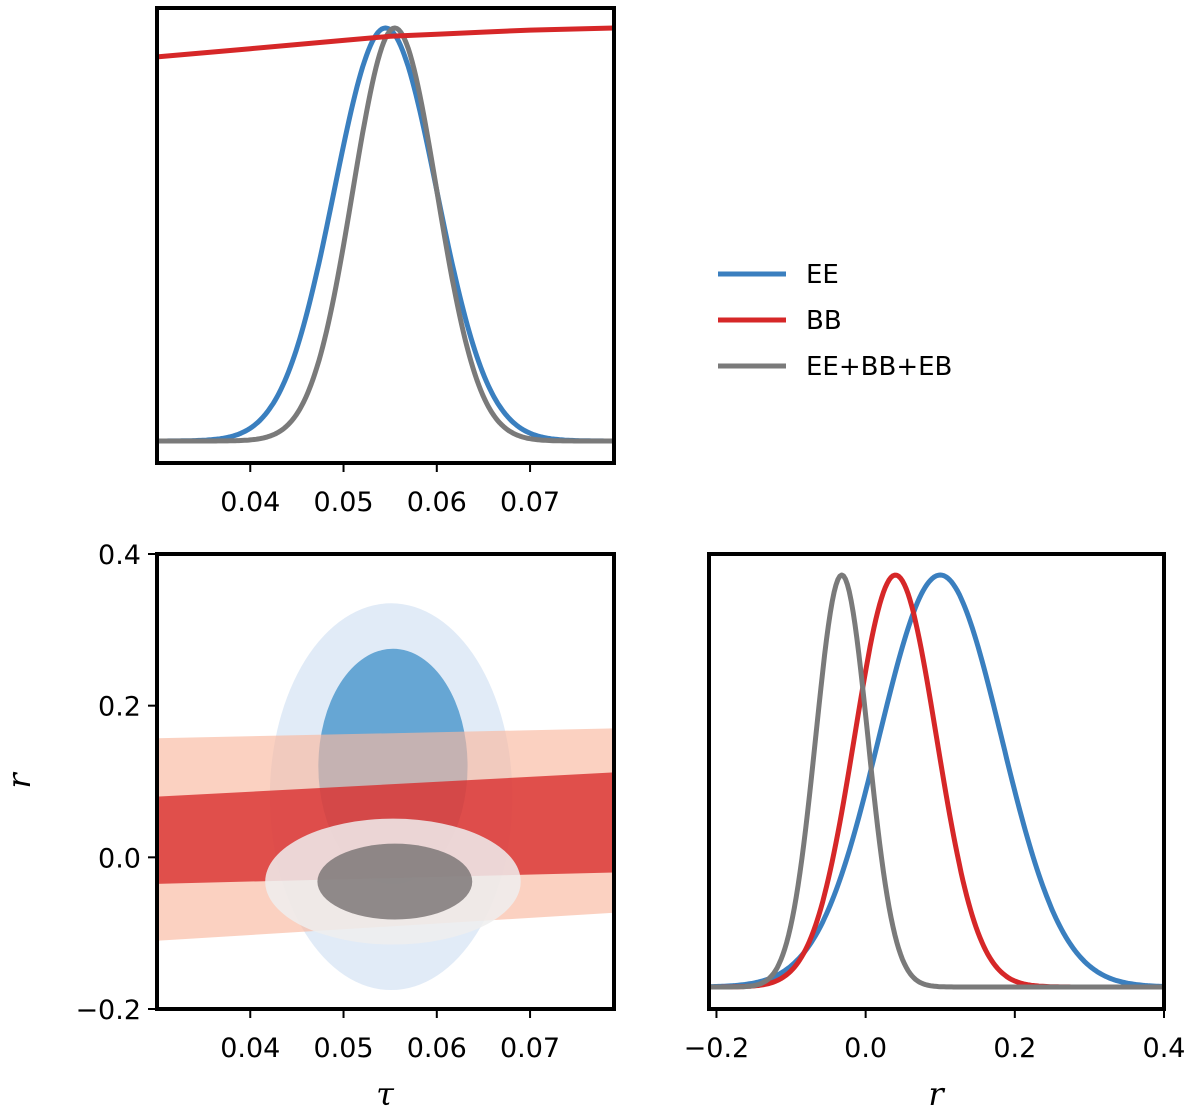 The width and height of the screenshot is (1200, 1115). What do you see at coordinates (822, 275) in the screenshot?
I see `legend-label-ee: EE` at bounding box center [822, 275].